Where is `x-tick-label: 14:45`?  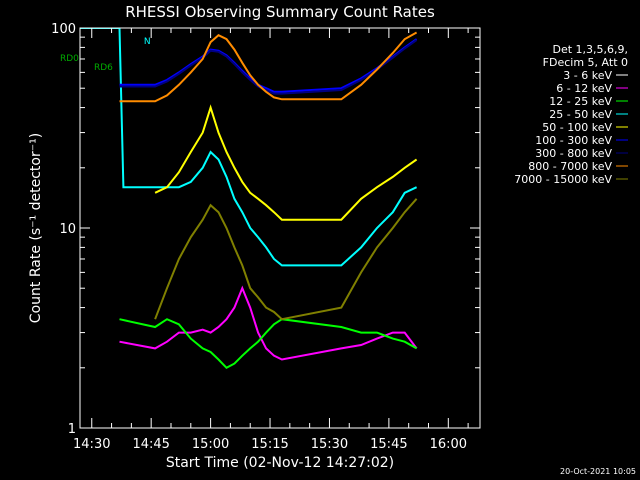
x-tick-label: 14:45 is located at coordinates (150, 444).